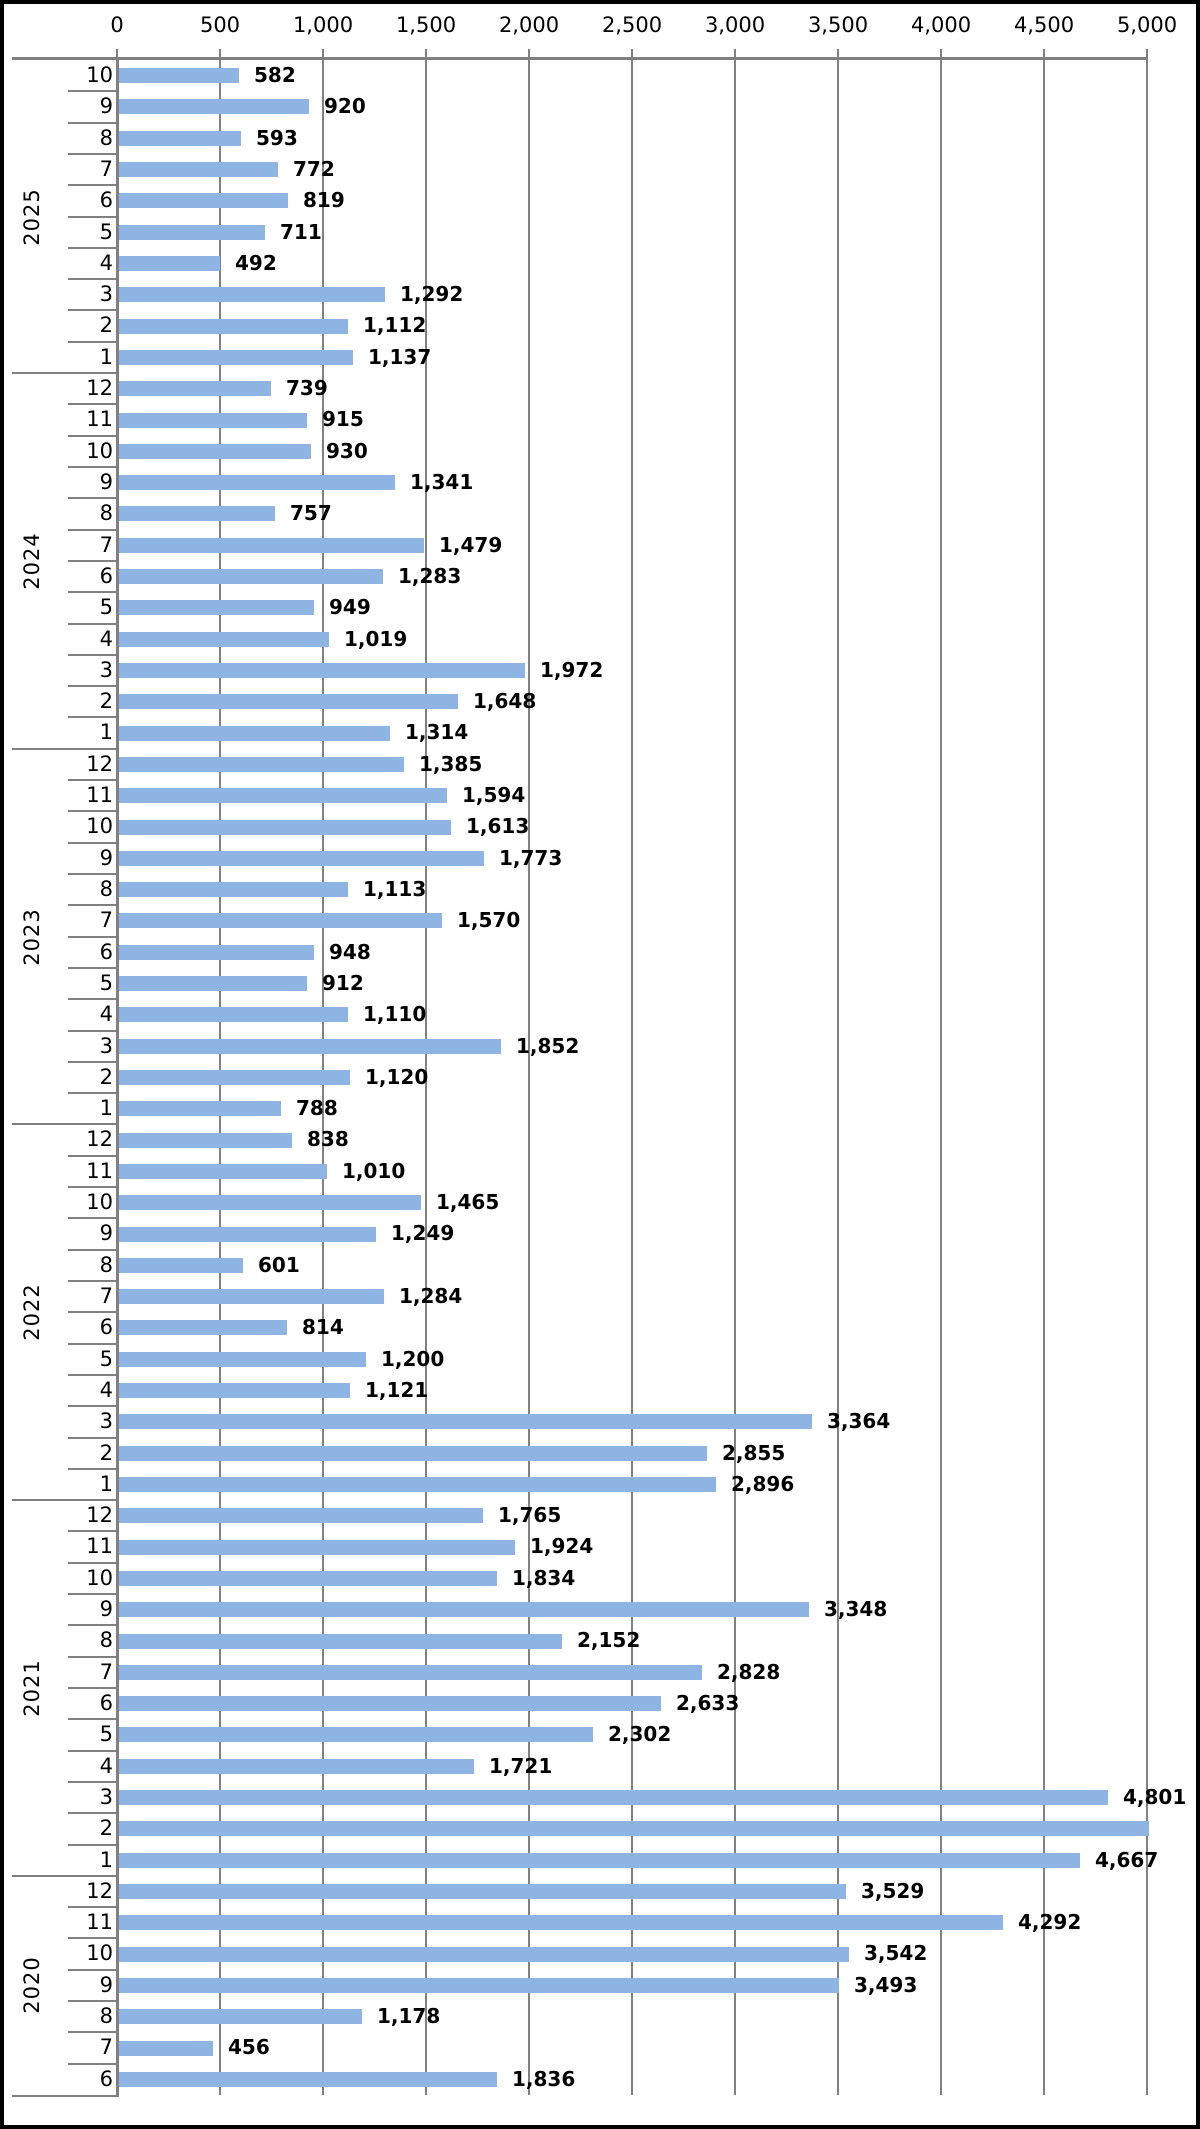 The width and height of the screenshot is (1200, 2129). Describe the element at coordinates (376, 638) in the screenshot. I see `value-label: 1,019` at that location.